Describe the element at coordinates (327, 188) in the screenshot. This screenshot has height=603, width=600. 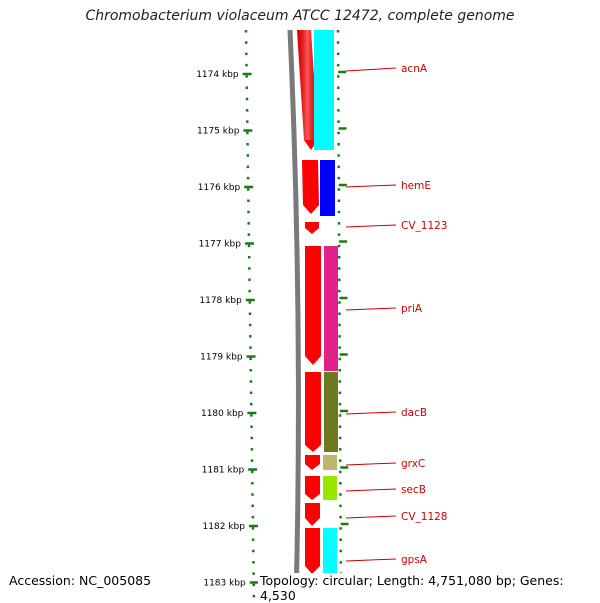
I see `gene-block-heme` at that location.